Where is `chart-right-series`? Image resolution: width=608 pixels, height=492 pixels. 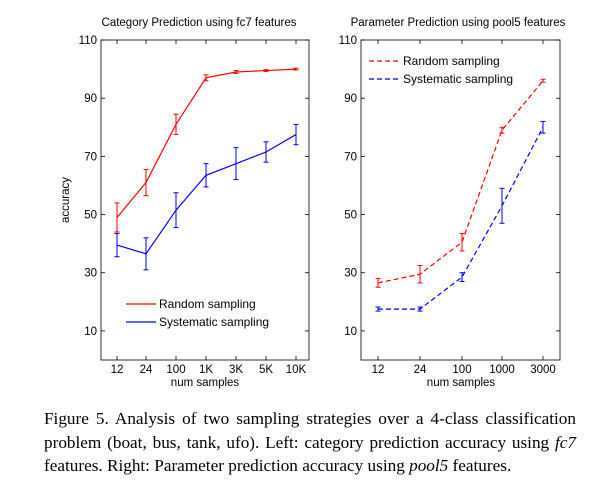 chart-right-series is located at coordinates (460, 195).